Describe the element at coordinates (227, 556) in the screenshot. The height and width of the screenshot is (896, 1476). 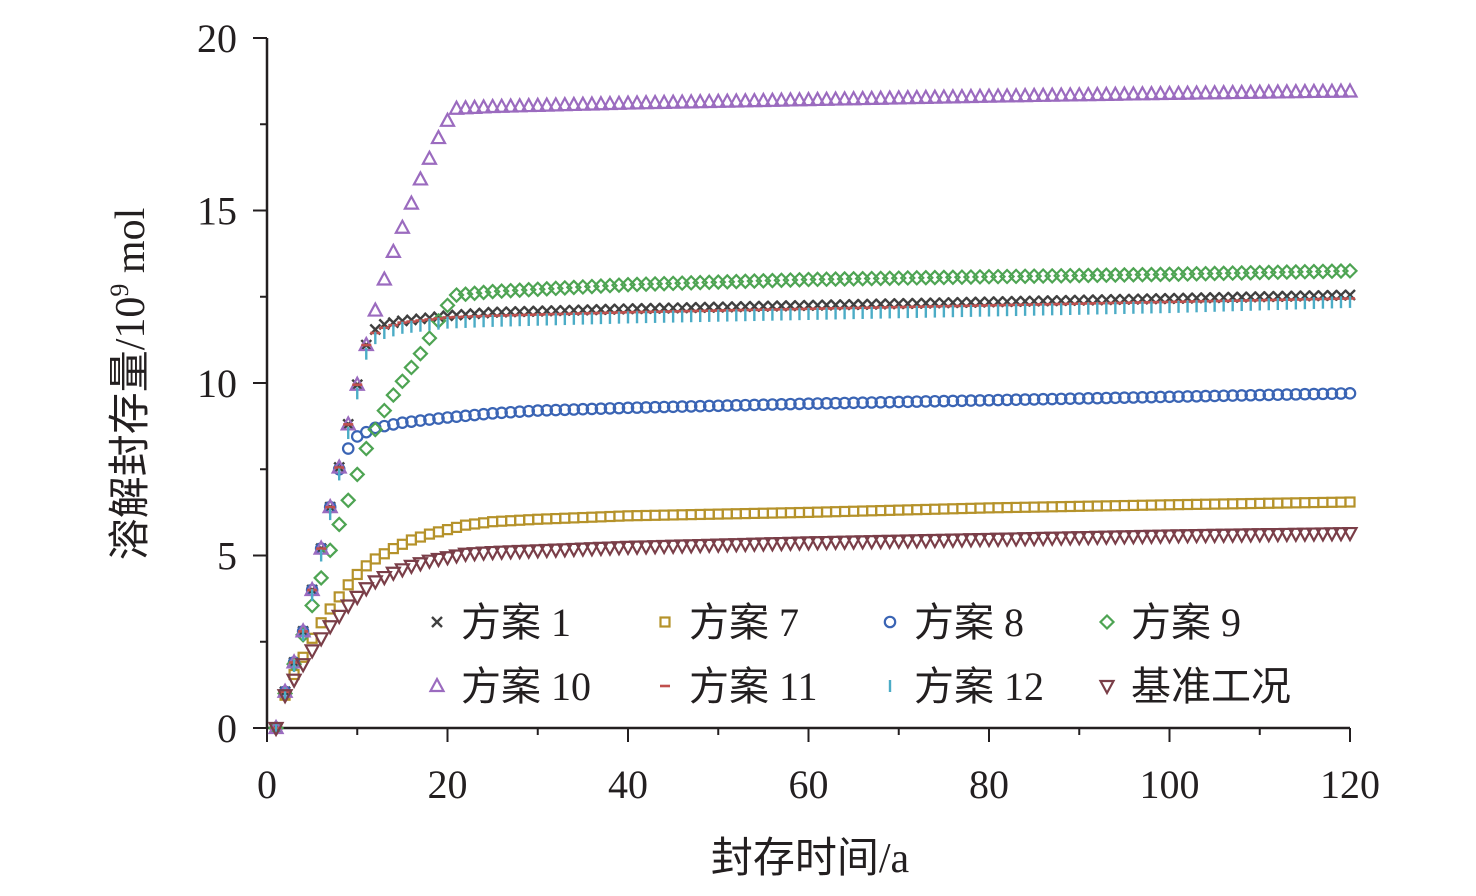
I see `y-tick-label: 5` at that location.